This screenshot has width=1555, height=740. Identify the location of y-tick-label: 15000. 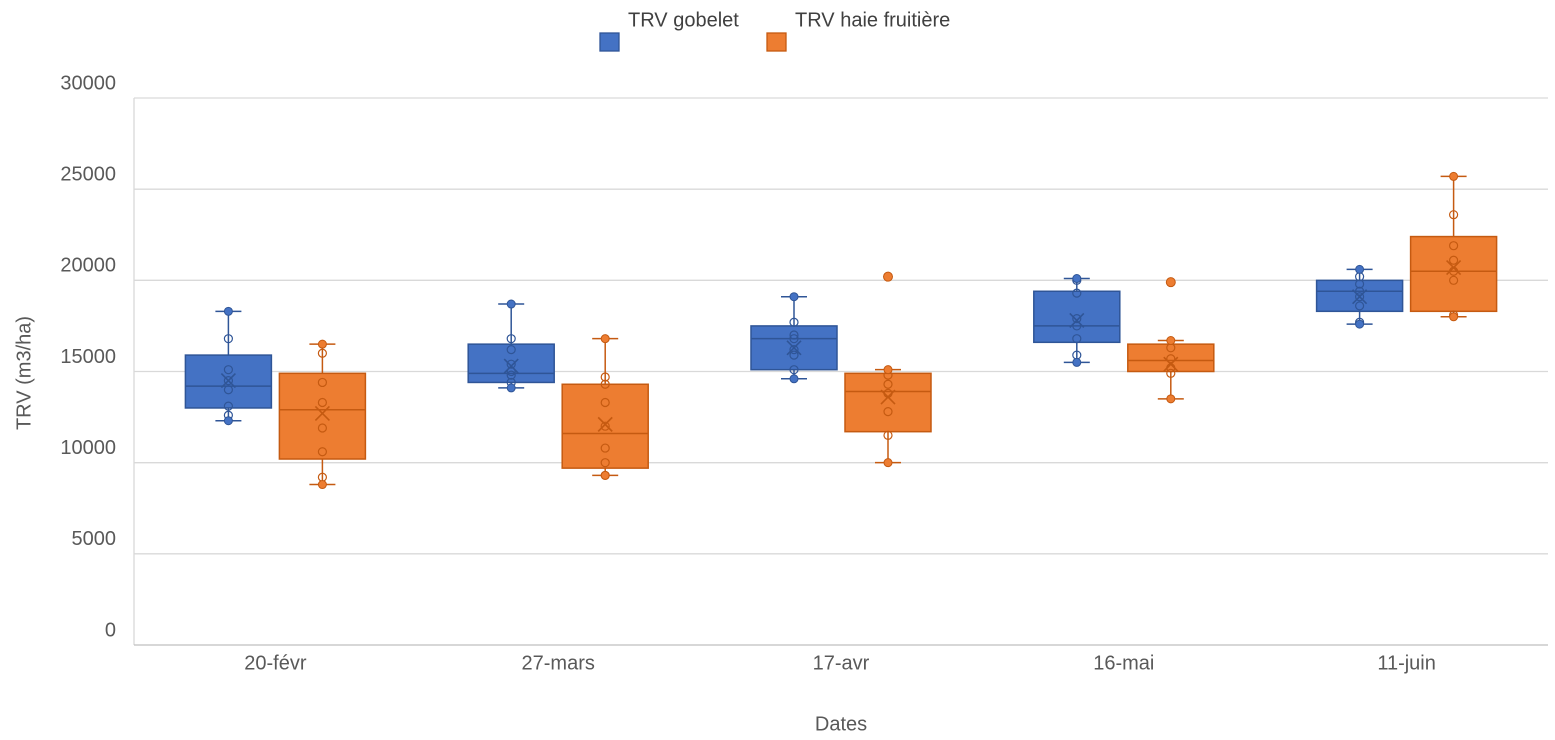
(88, 357).